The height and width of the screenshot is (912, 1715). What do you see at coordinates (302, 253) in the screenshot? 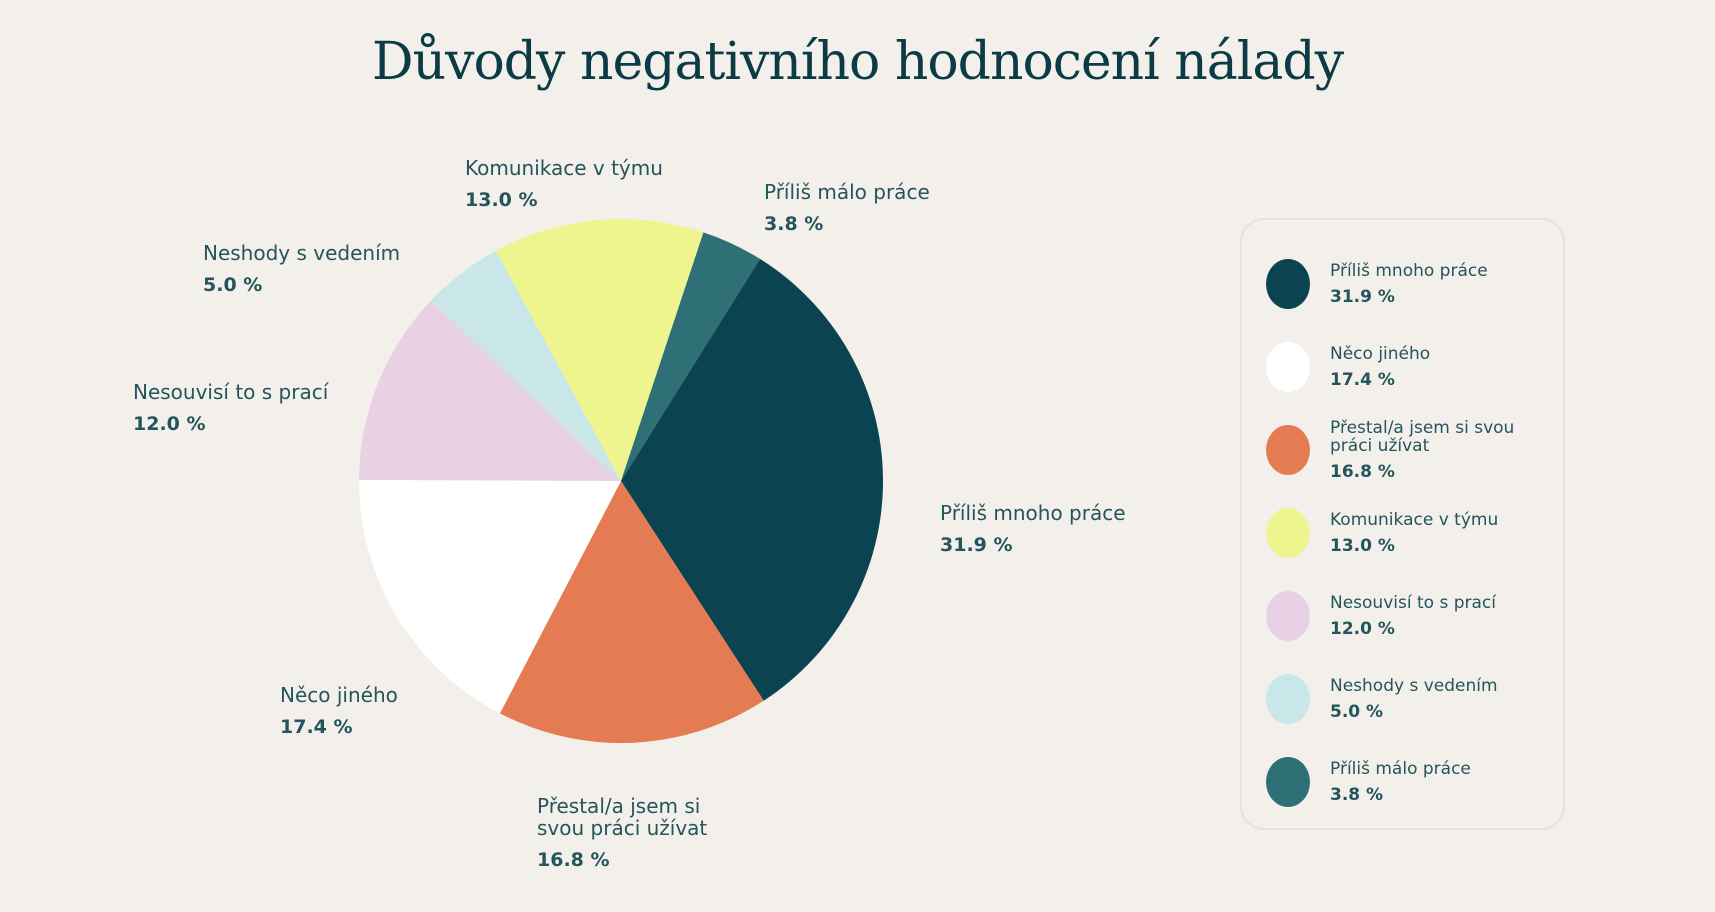
I see `slice-name: Neshody s vedením` at bounding box center [302, 253].